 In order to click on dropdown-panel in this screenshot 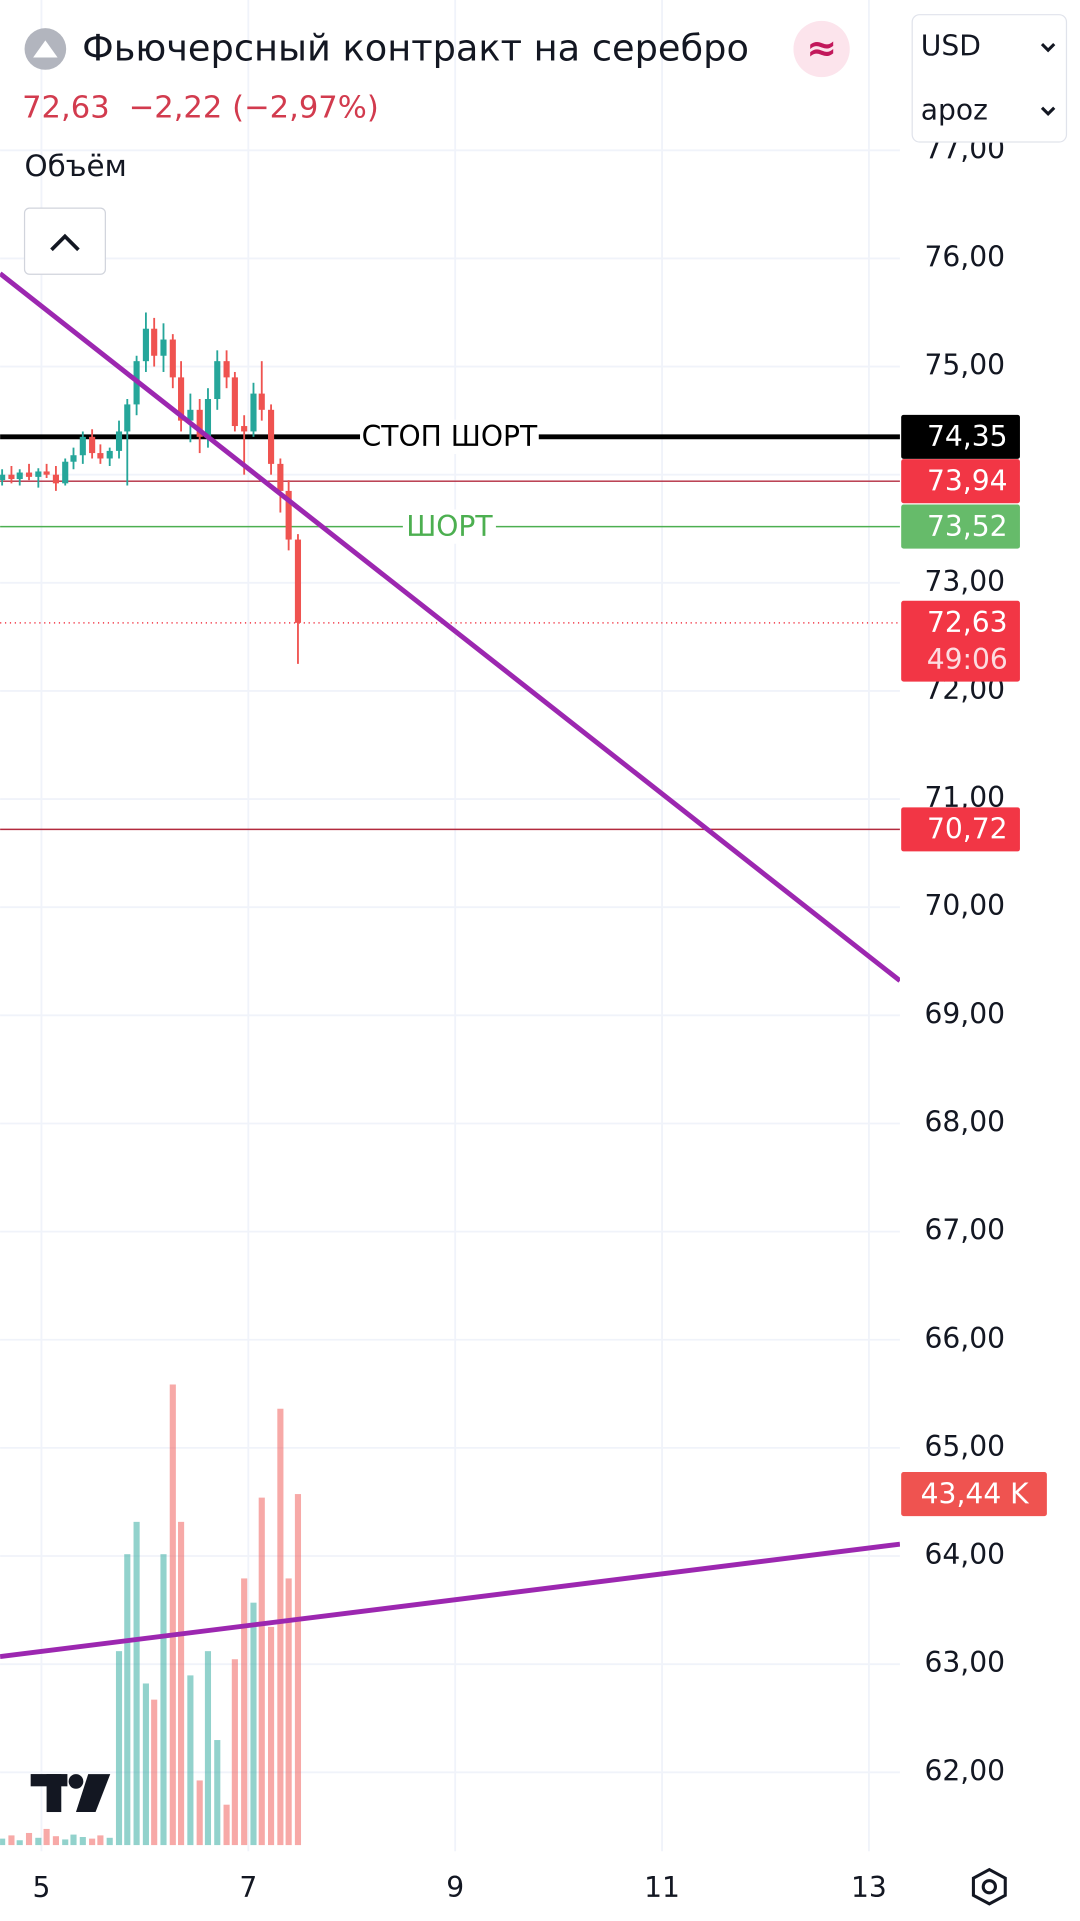, I will do `click(989, 78)`.